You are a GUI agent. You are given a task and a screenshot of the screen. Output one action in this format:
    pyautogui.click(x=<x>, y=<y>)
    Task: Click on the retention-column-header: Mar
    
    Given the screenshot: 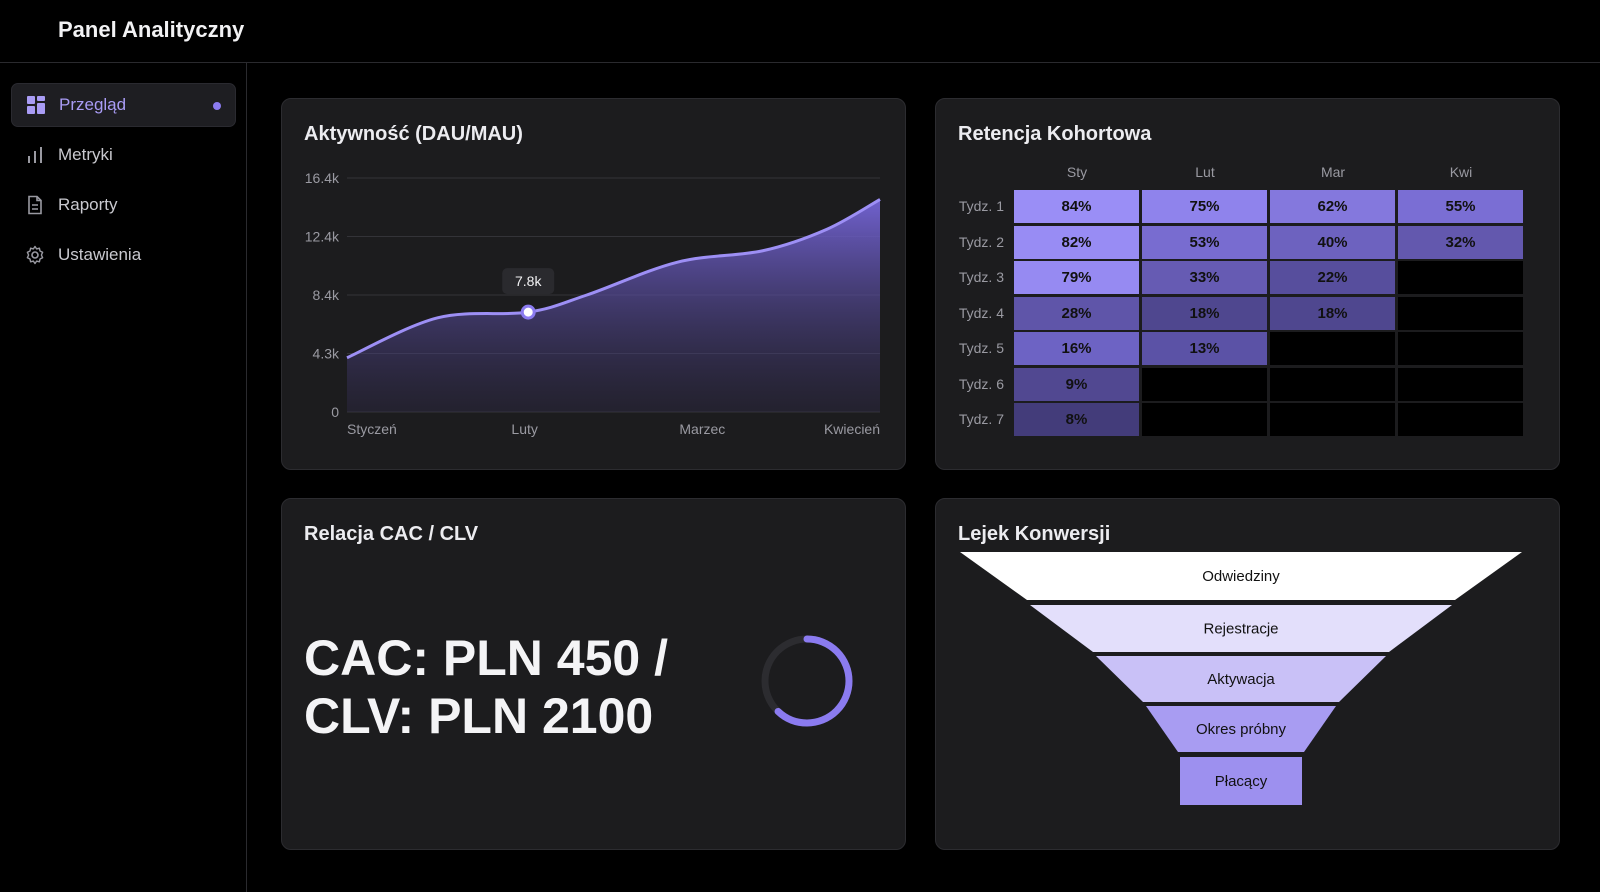 What is the action you would take?
    pyautogui.click(x=1333, y=172)
    